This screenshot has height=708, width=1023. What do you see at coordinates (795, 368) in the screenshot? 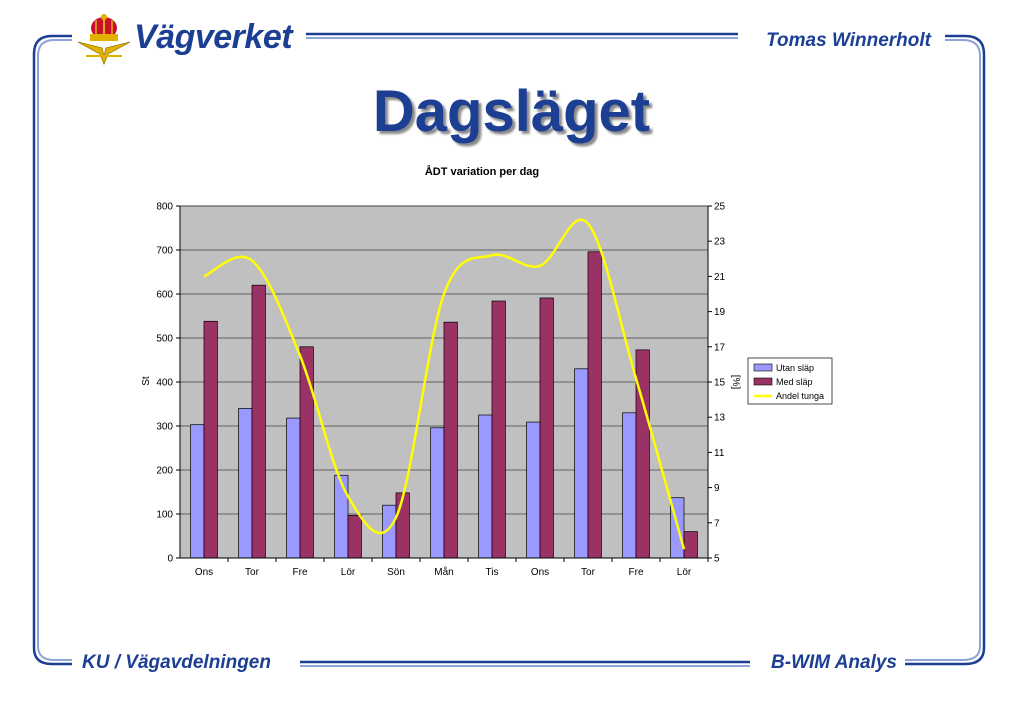
I see `legend-label: Utan släp` at bounding box center [795, 368].